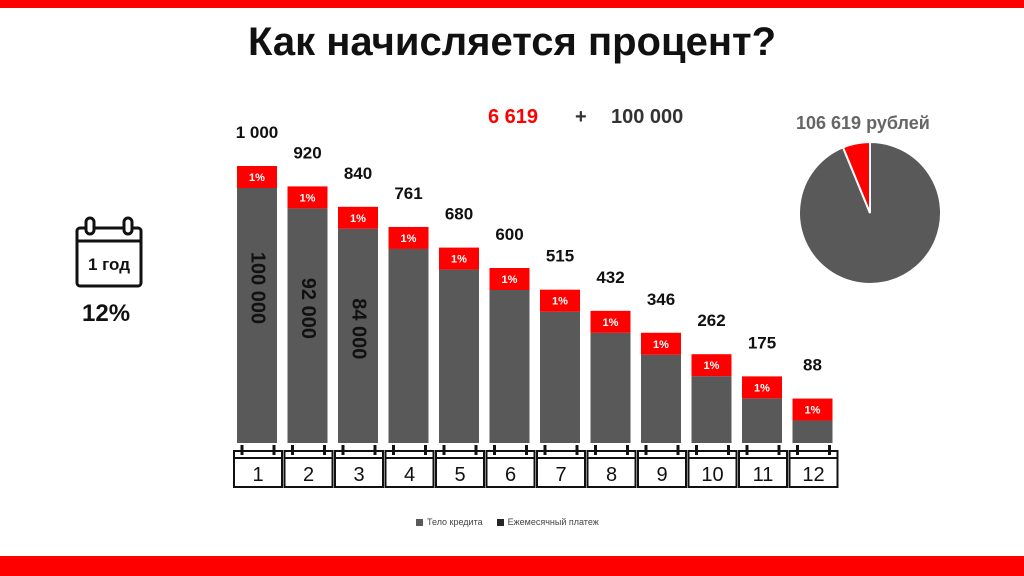 The height and width of the screenshot is (576, 1024). What do you see at coordinates (509, 234) in the screenshot?
I see `bar-top-label: 600` at bounding box center [509, 234].